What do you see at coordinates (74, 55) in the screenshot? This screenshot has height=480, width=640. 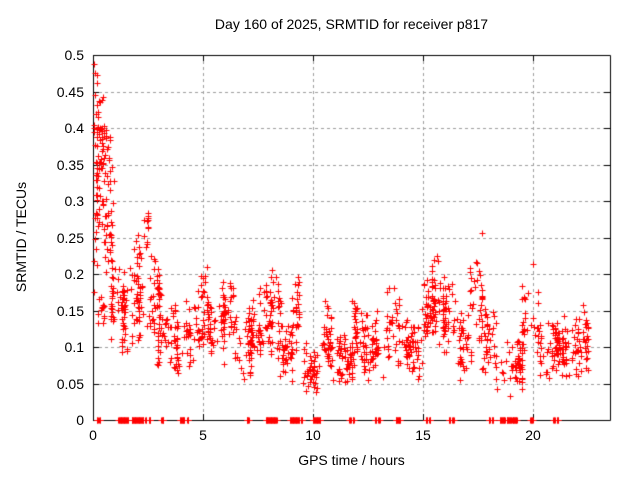 I see `y-tick-label: 0.5` at bounding box center [74, 55].